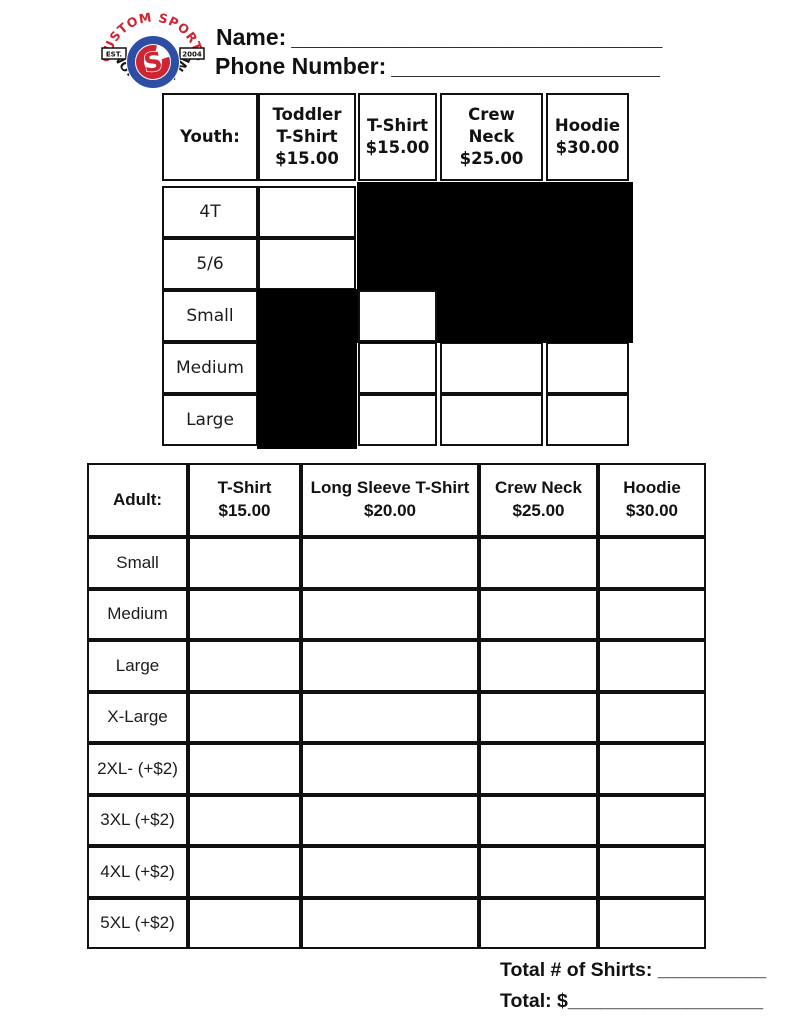 The width and height of the screenshot is (791, 1024). What do you see at coordinates (538, 717) in the screenshot?
I see `adult-cell-x-large-crew-neck` at bounding box center [538, 717].